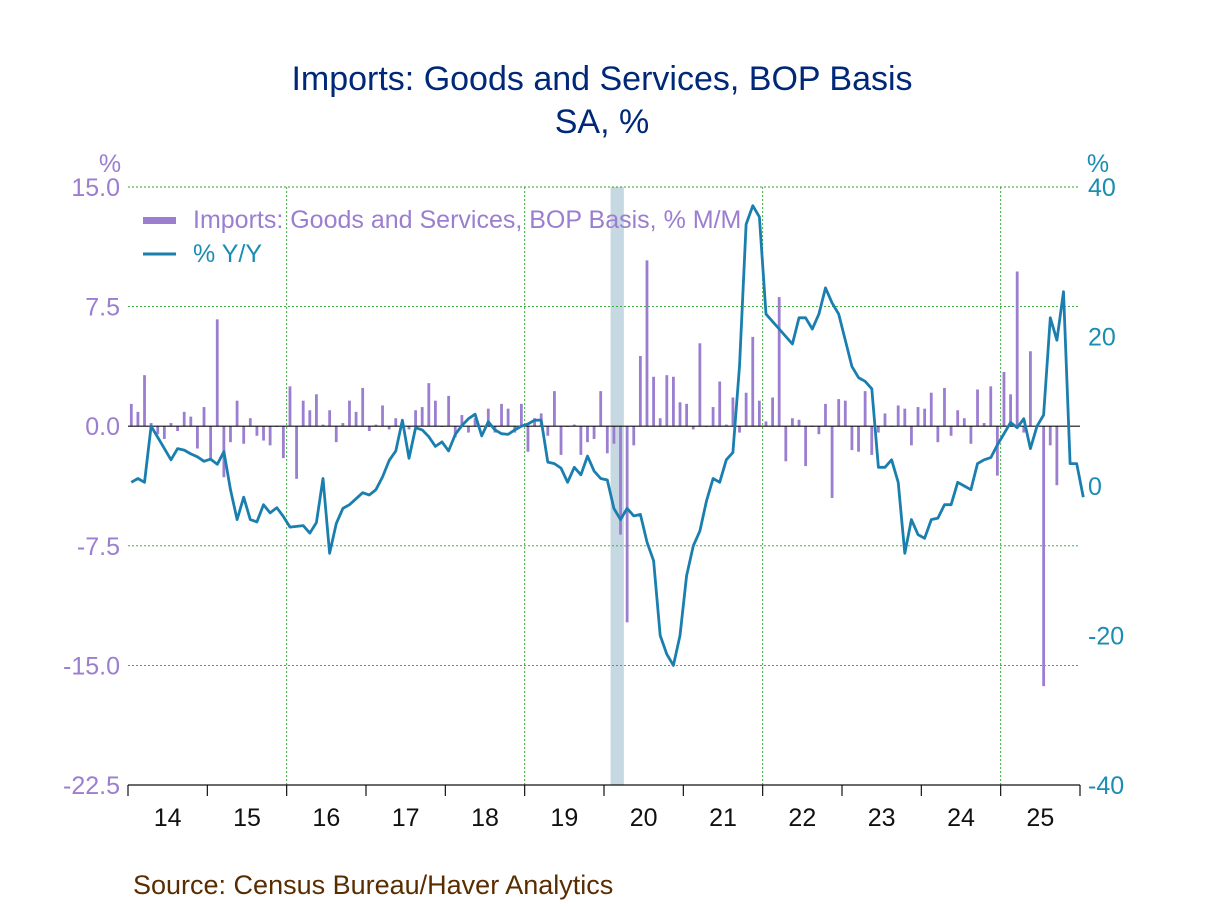 The image size is (1208, 906). Describe the element at coordinates (91, 786) in the screenshot. I see `left-tick-label: -22.5` at that location.